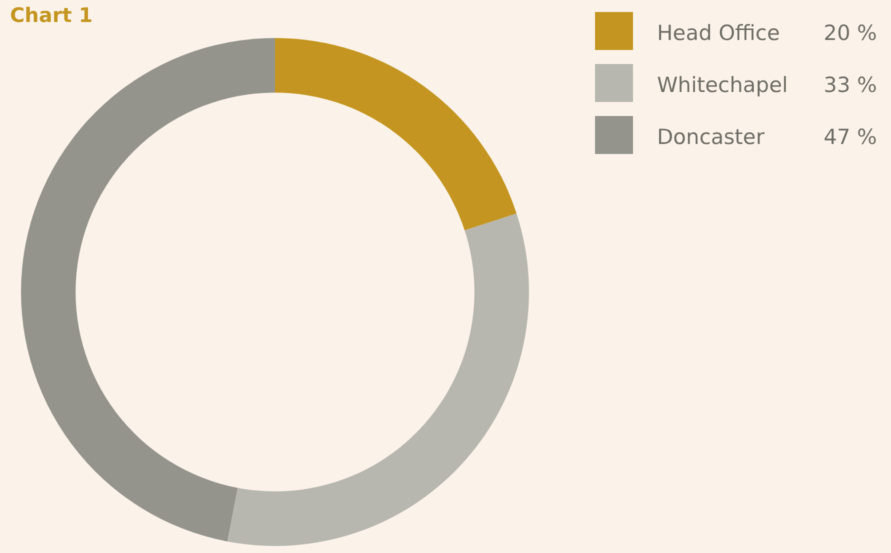  I want to click on data-label: 20 %, so click(850, 33).